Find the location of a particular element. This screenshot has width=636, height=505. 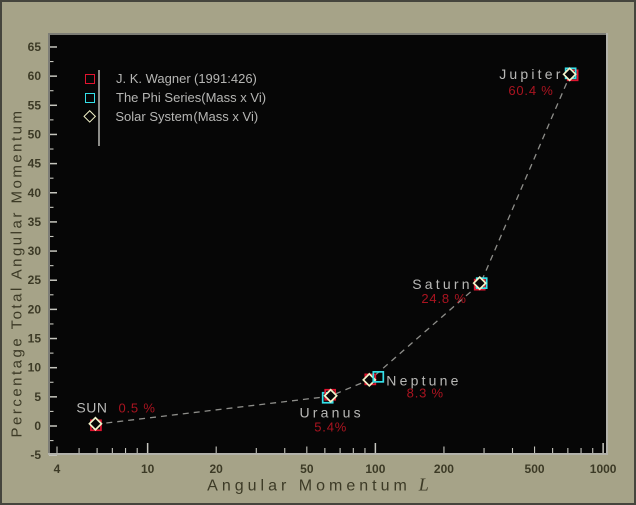

y-tick-label: 45 is located at coordinates (35, 164).